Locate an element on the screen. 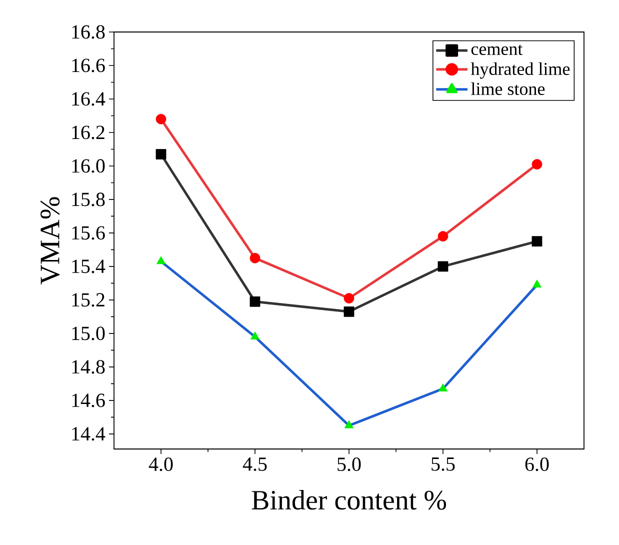 This screenshot has width=619, height=545. y-tick-label: 16.6 is located at coordinates (88, 65).